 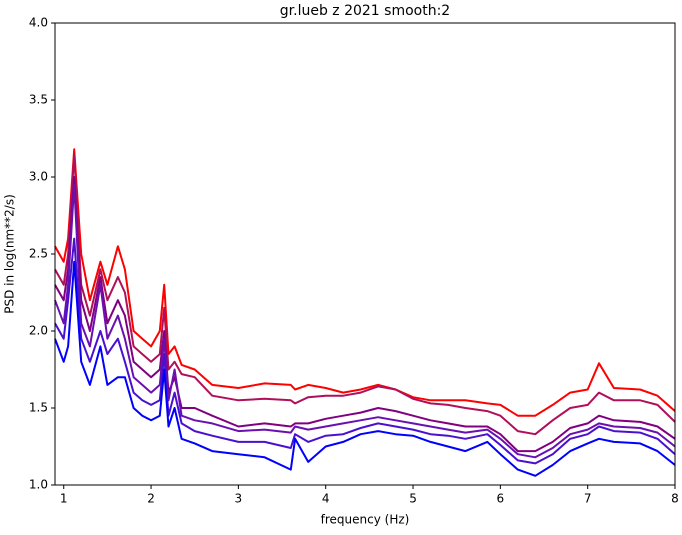 I want to click on y-tick-label: 3.0, so click(x=38, y=177).